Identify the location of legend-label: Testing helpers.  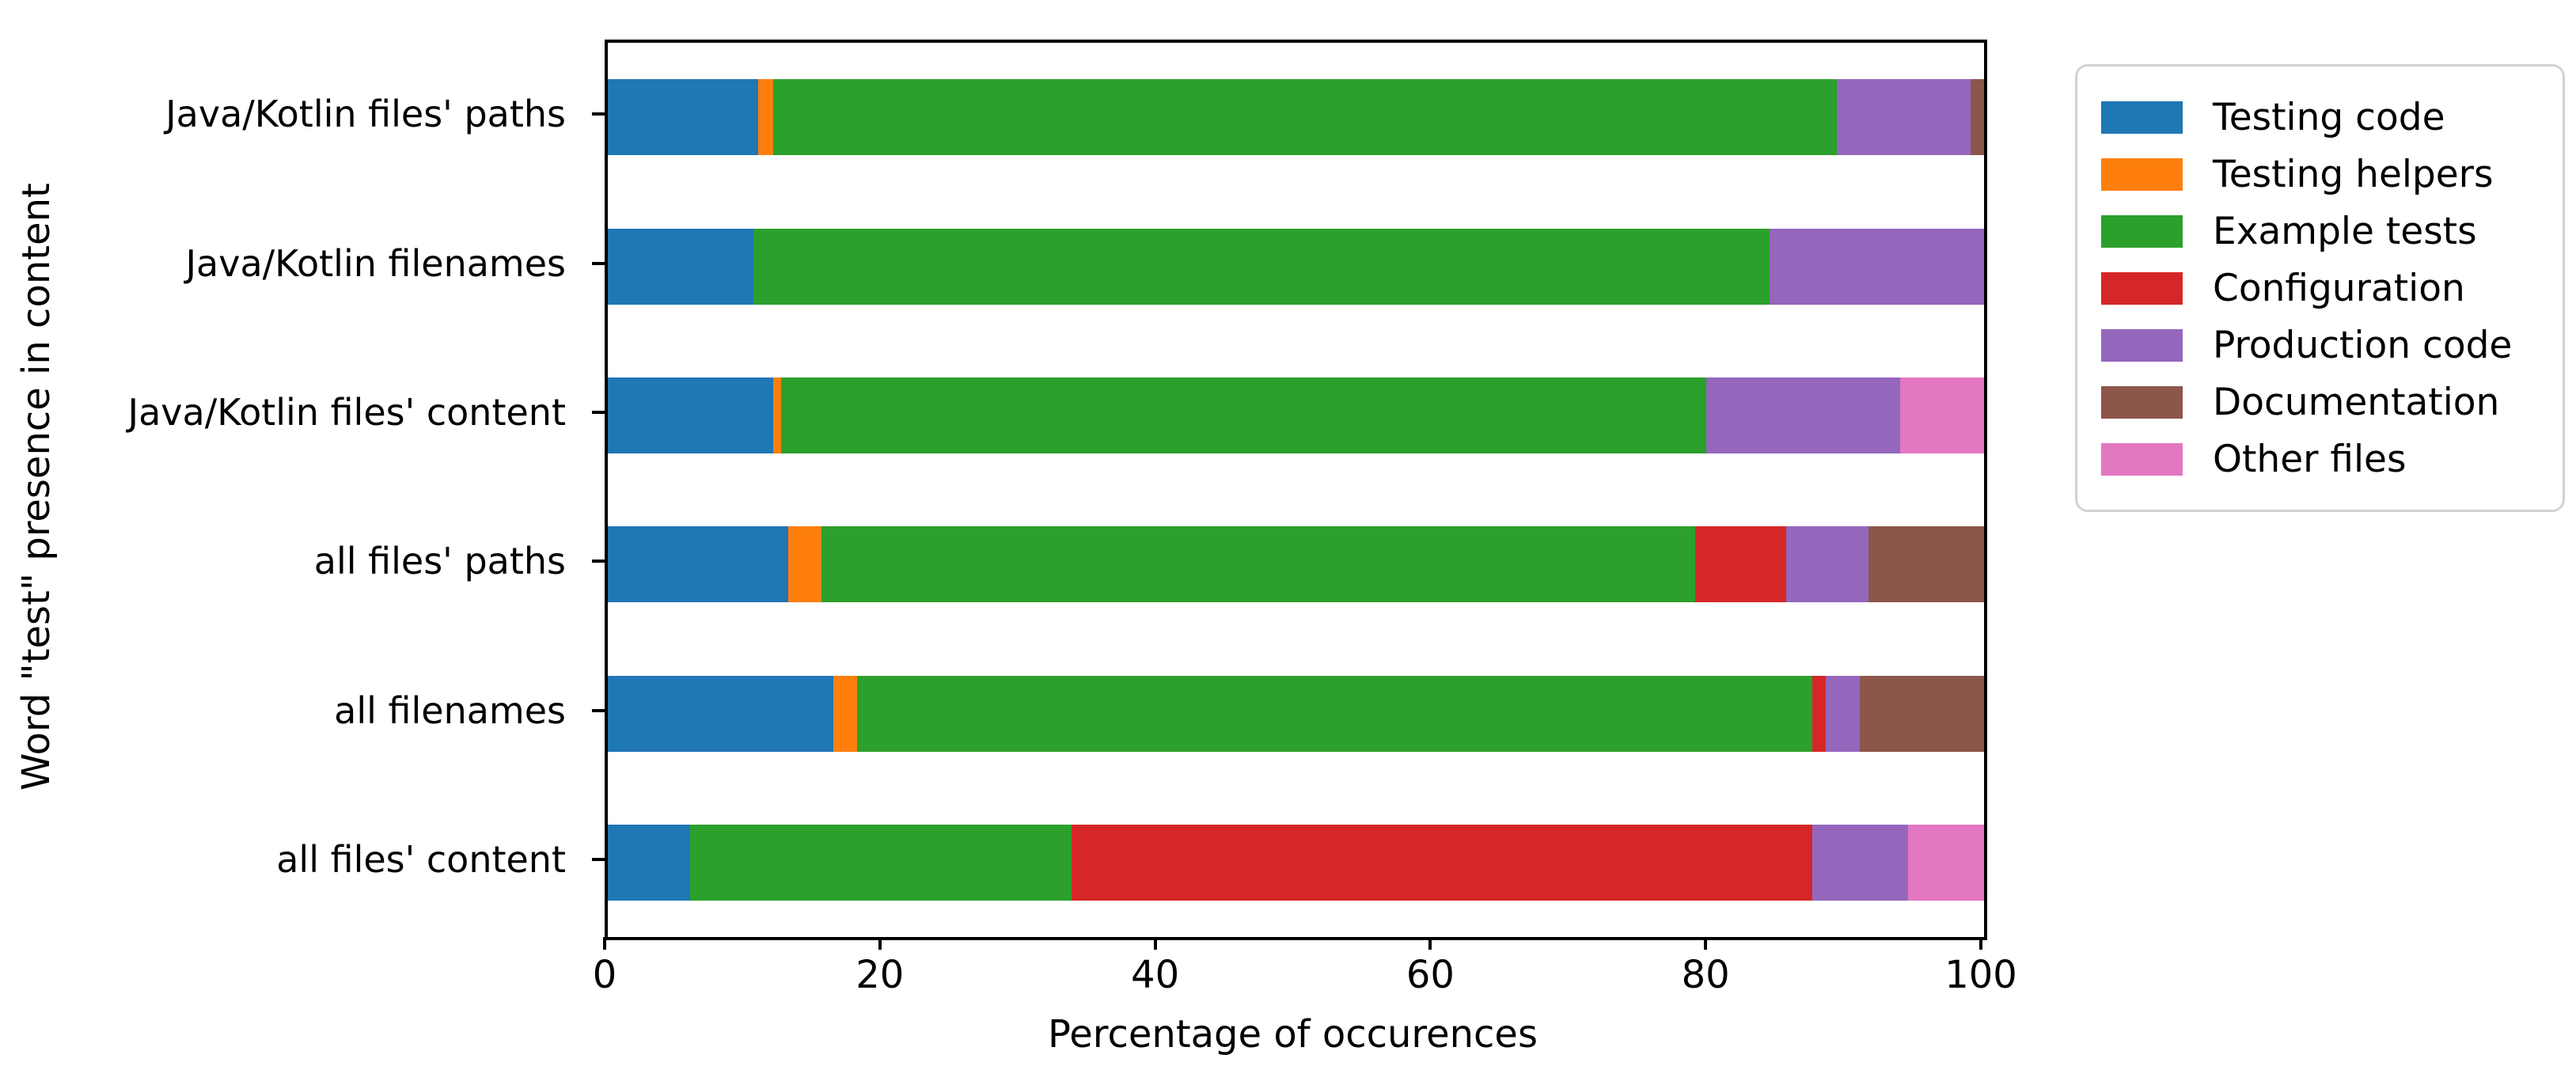
(2353, 174).